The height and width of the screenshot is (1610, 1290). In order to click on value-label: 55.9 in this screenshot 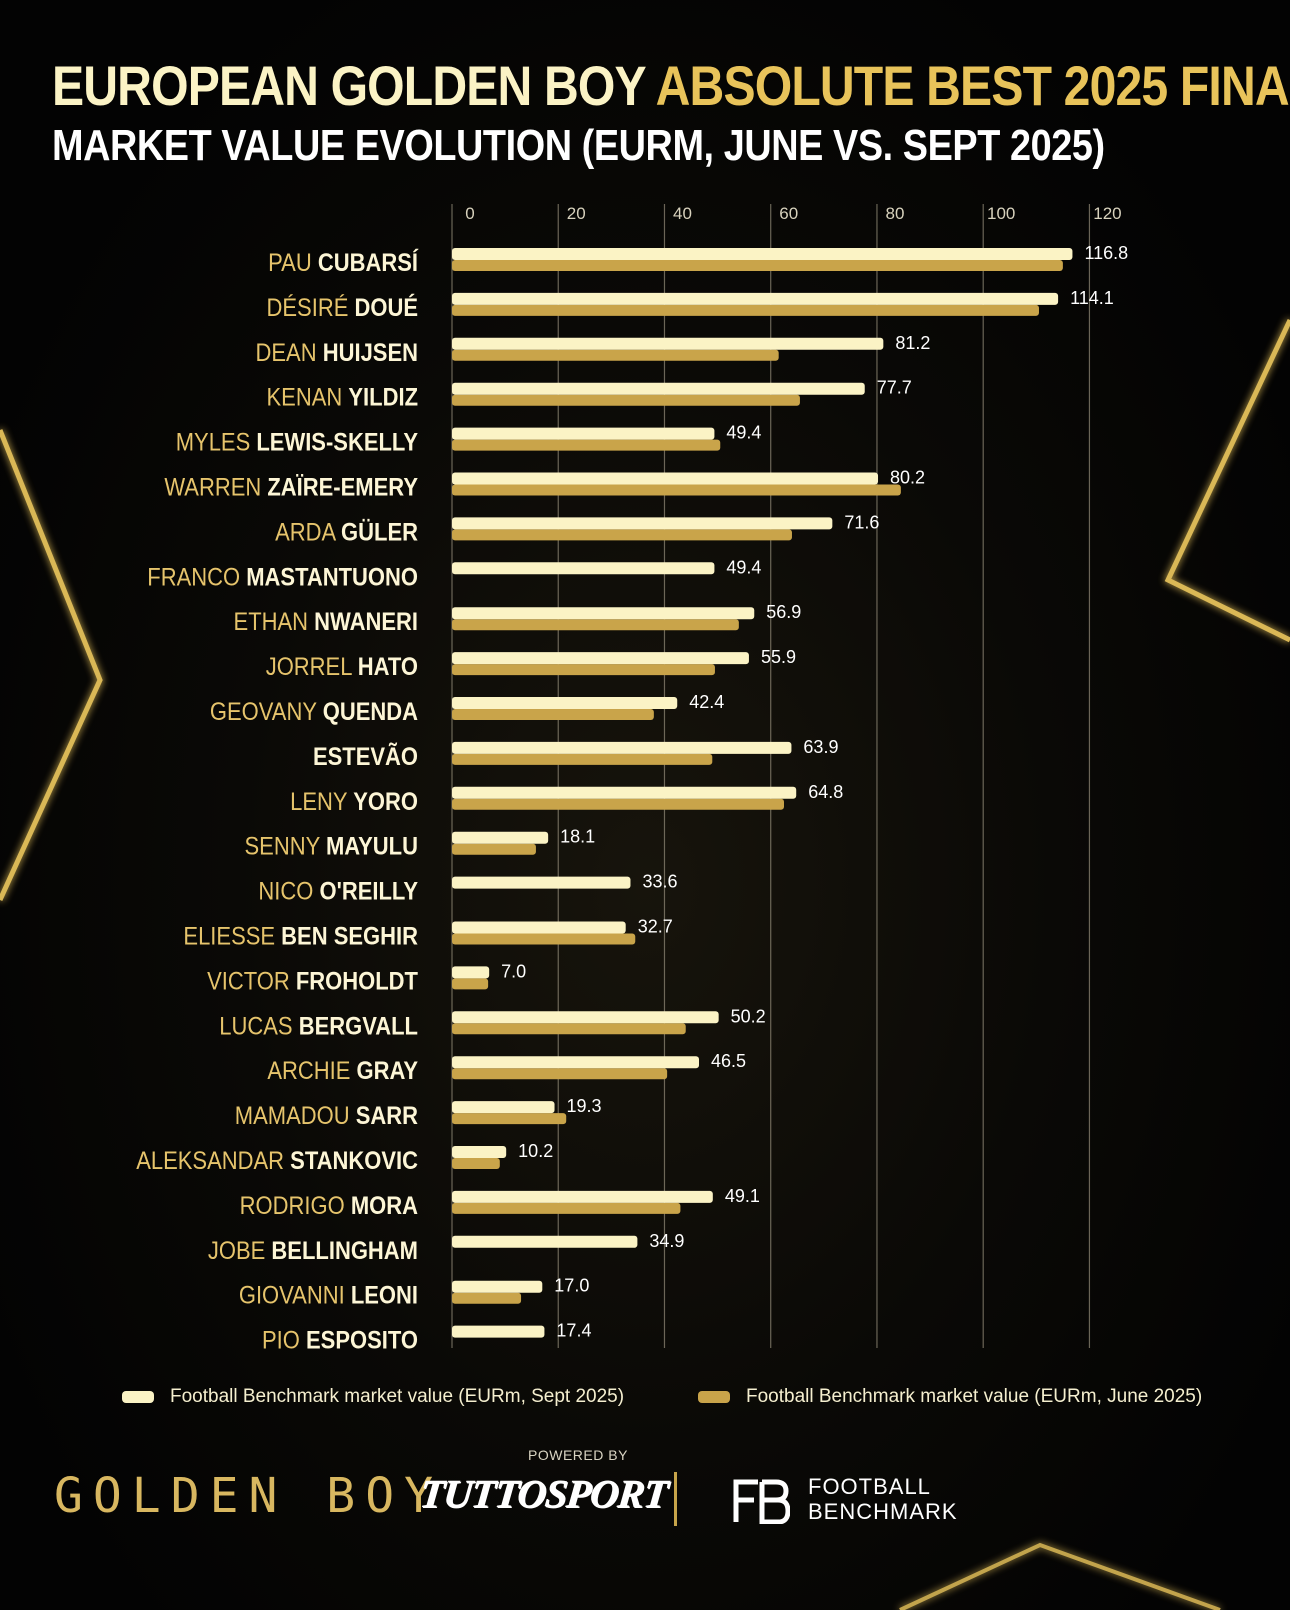, I will do `click(778, 657)`.